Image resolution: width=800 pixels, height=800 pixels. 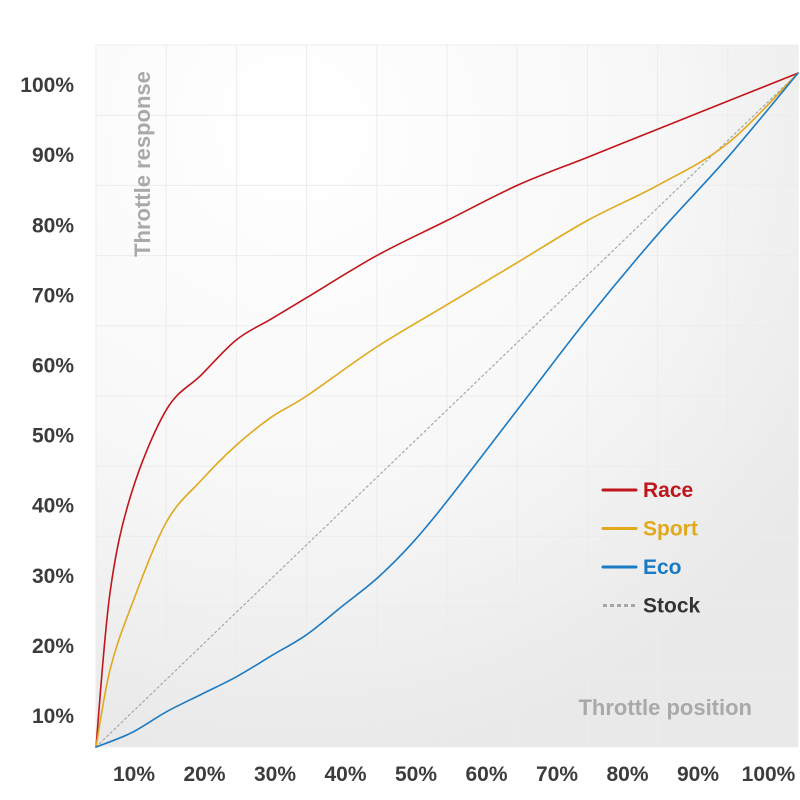 I want to click on y-tick-label: 40%, so click(x=53, y=506).